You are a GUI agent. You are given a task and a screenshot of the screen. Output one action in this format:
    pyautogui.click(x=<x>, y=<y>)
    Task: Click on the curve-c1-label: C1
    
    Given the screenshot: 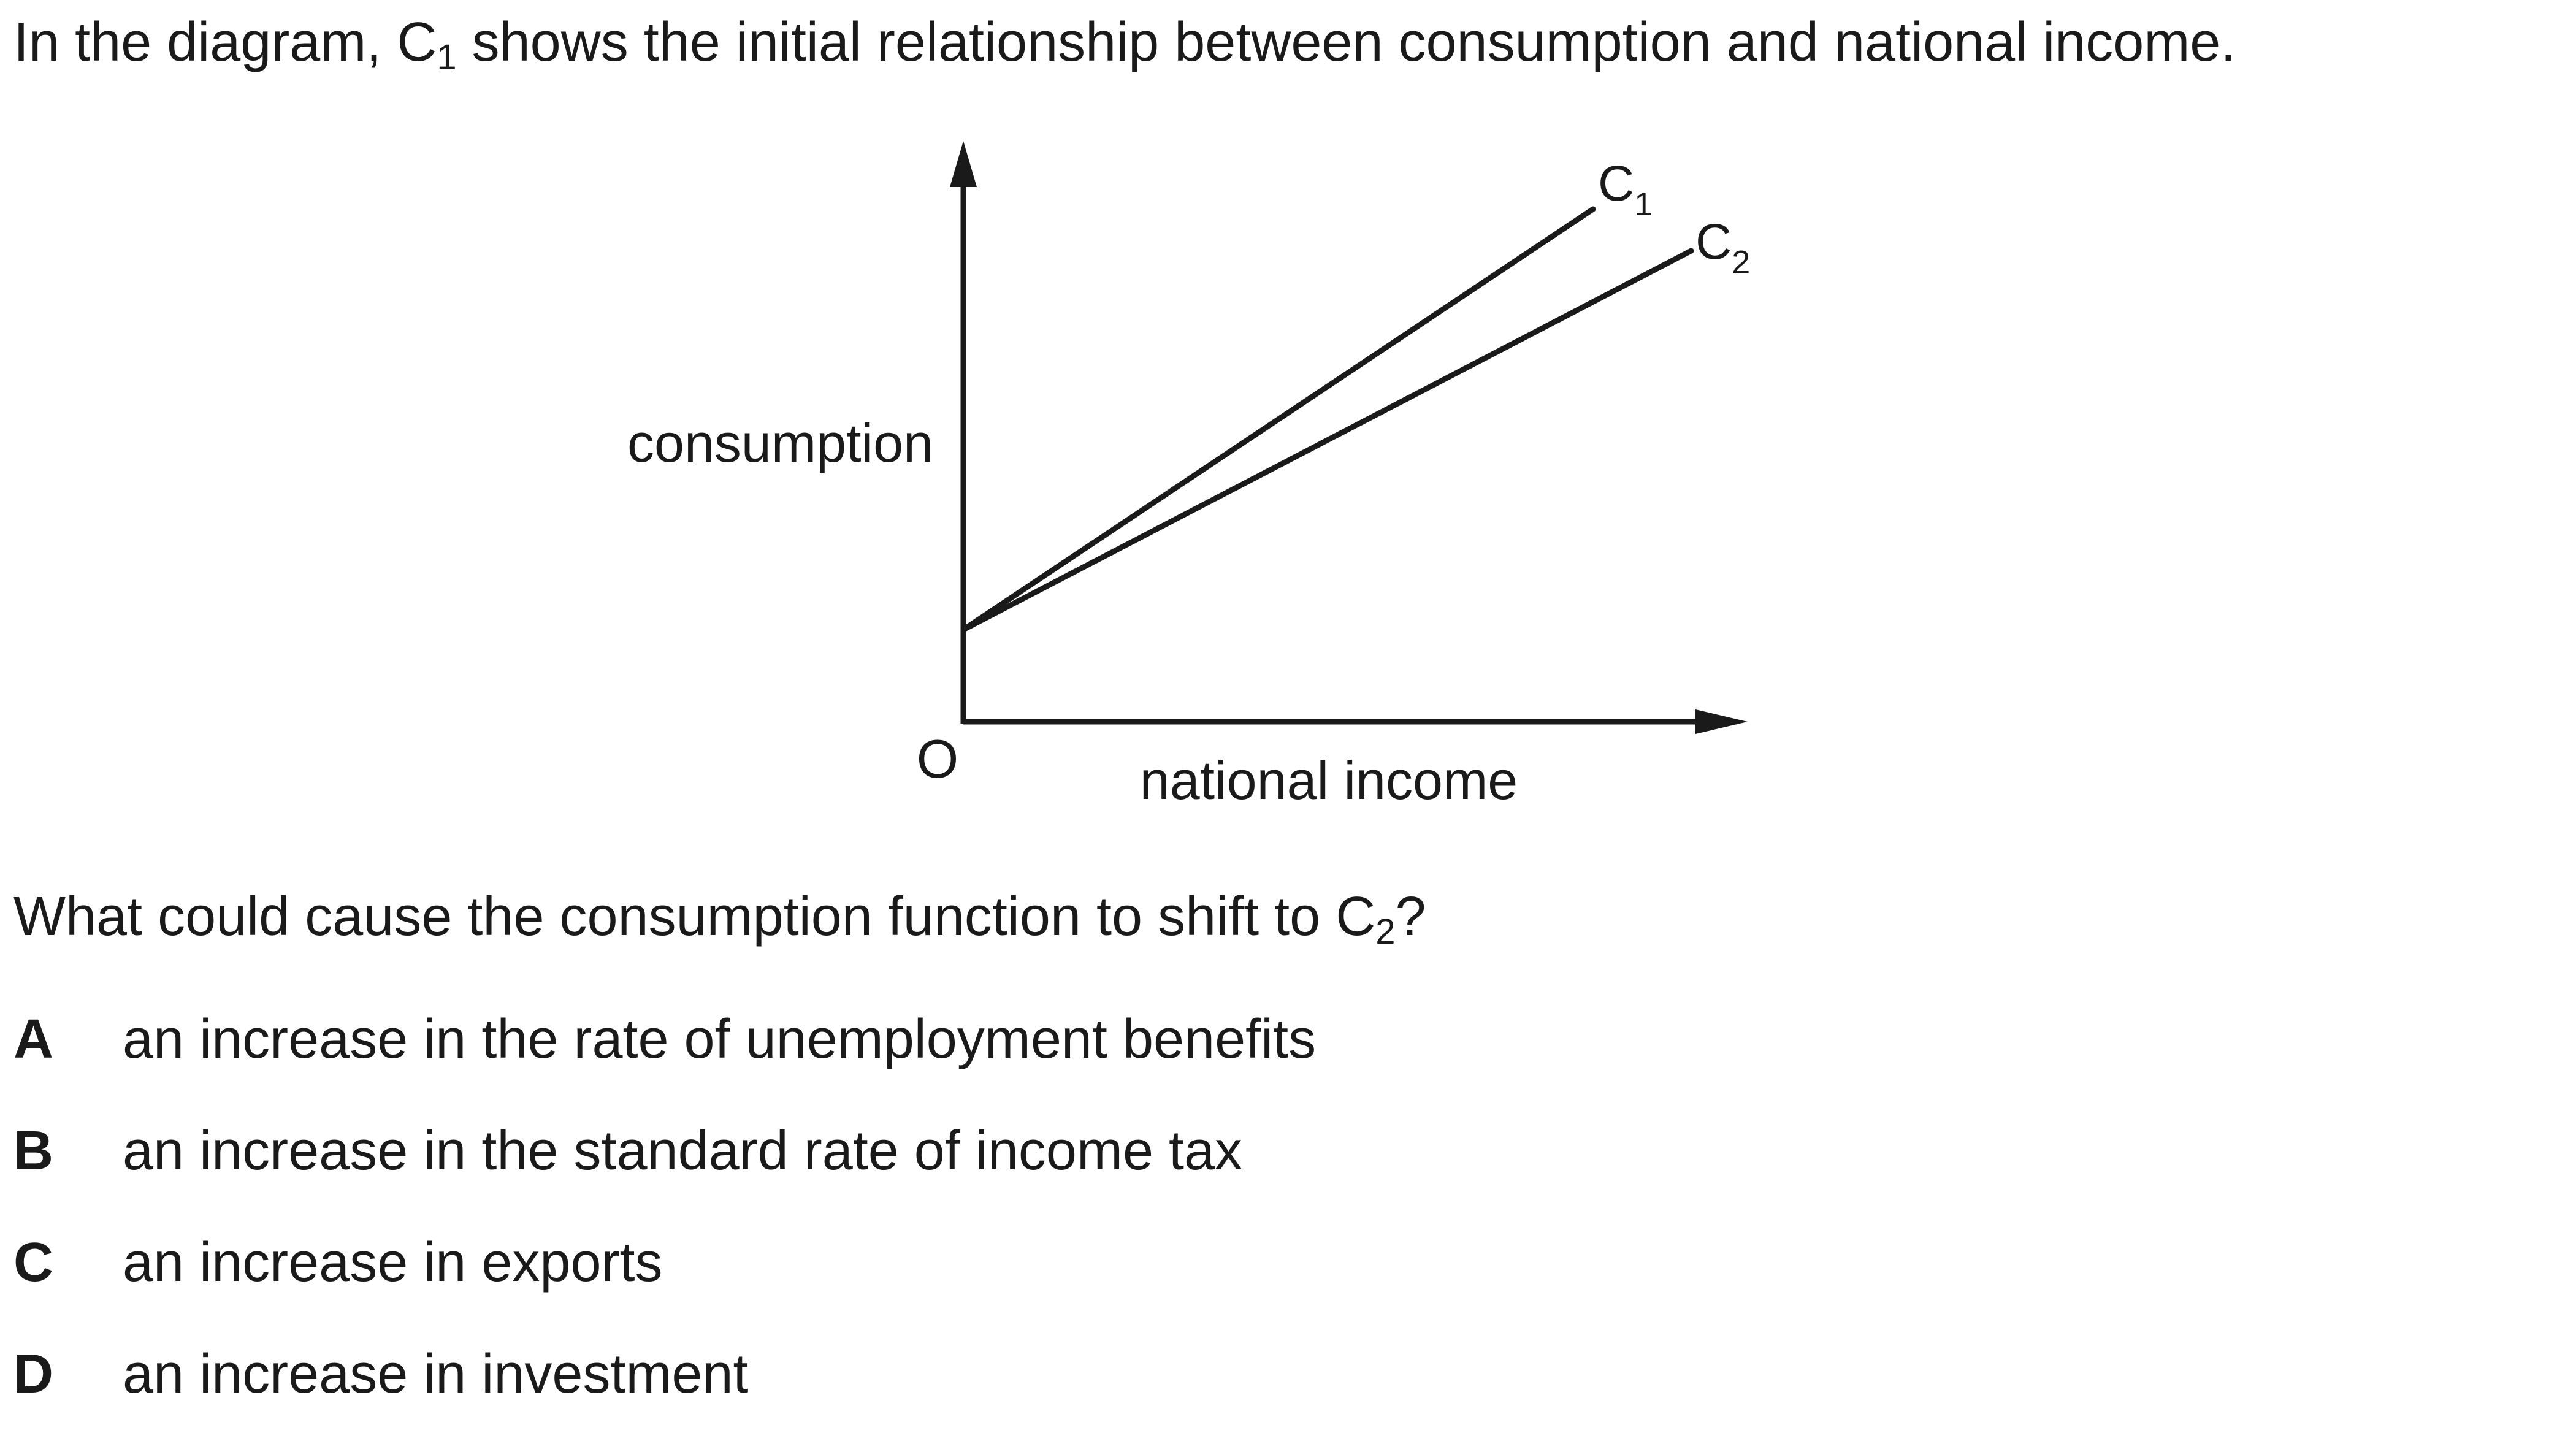 What is the action you would take?
    pyautogui.click(x=1625, y=189)
    